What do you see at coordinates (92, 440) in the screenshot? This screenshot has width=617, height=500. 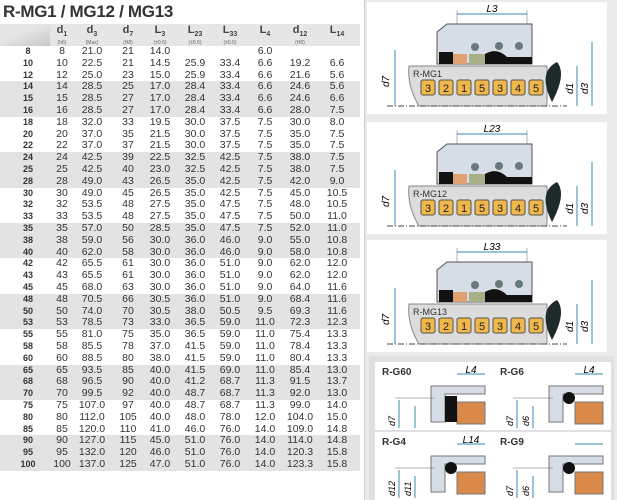 I see `table-cell: 127.0` at bounding box center [92, 440].